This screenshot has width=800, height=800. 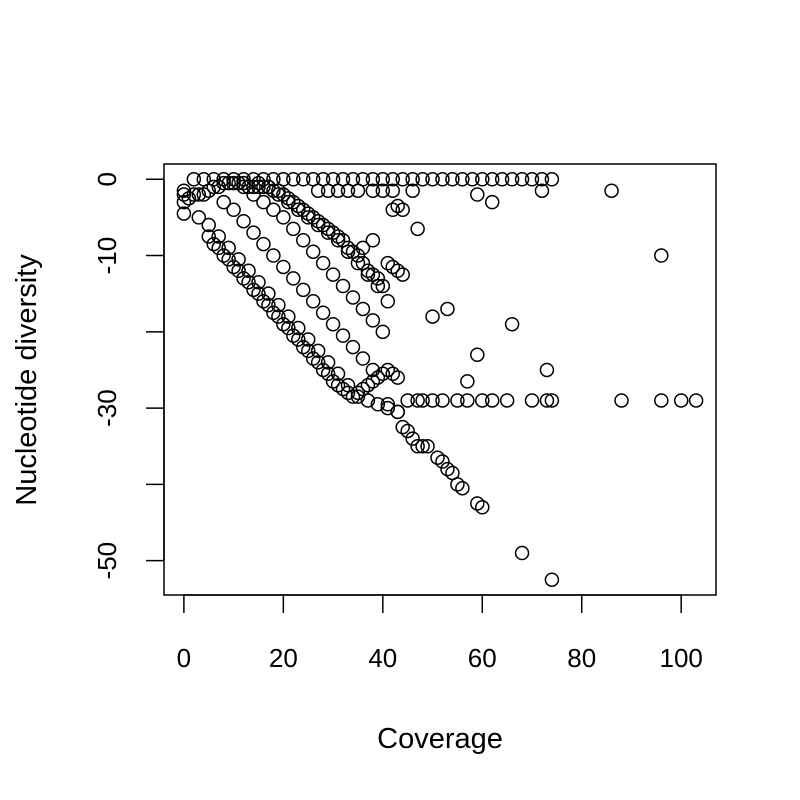 What do you see at coordinates (107, 561) in the screenshot?
I see `y-tick-label: -50` at bounding box center [107, 561].